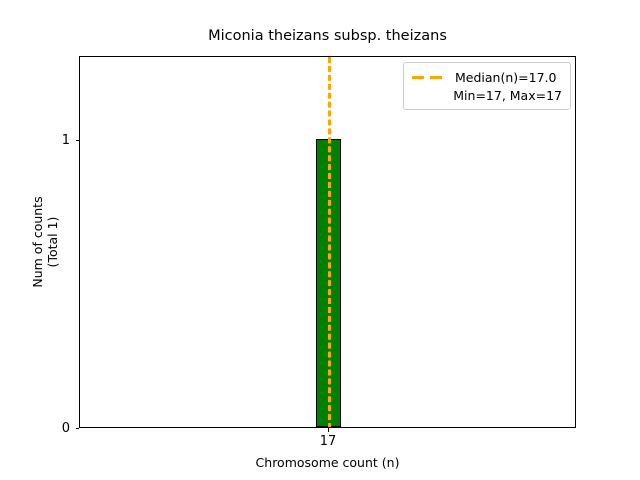 This screenshot has width=640, height=480. What do you see at coordinates (37, 242) in the screenshot?
I see `y-axis-label-line1: Num of counts` at bounding box center [37, 242].